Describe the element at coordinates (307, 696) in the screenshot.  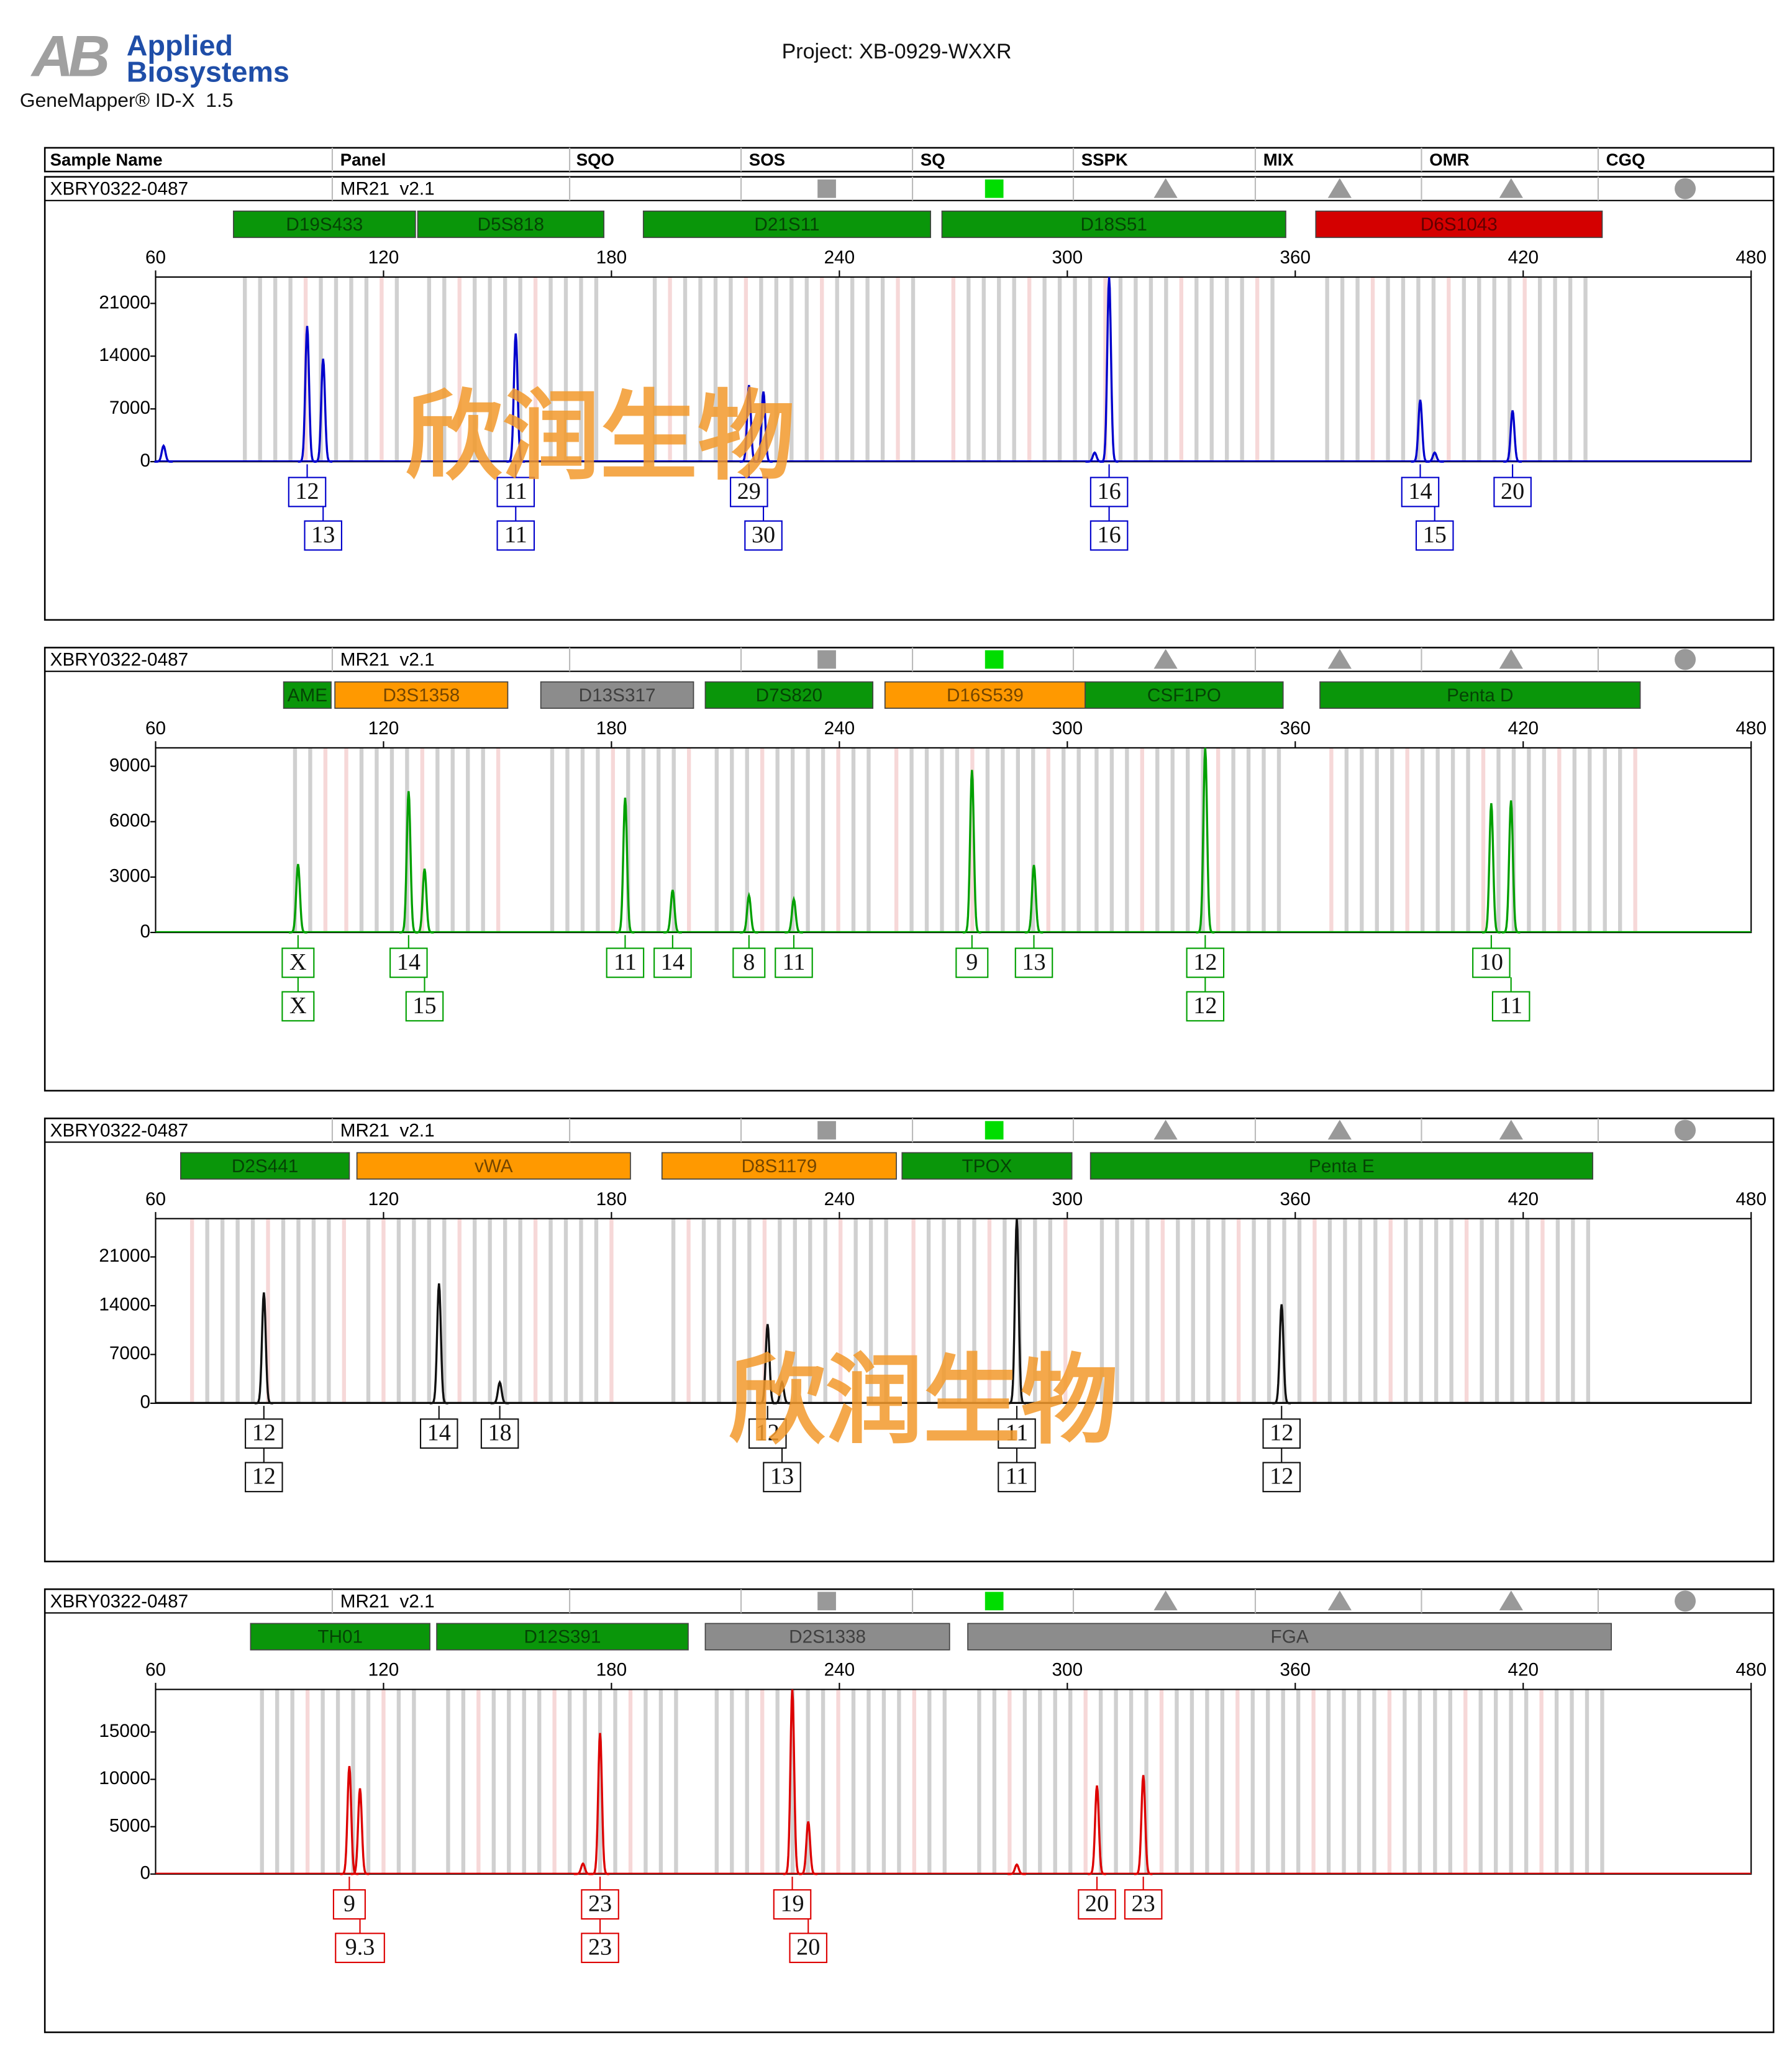
I see `marker-name: AME` at that location.